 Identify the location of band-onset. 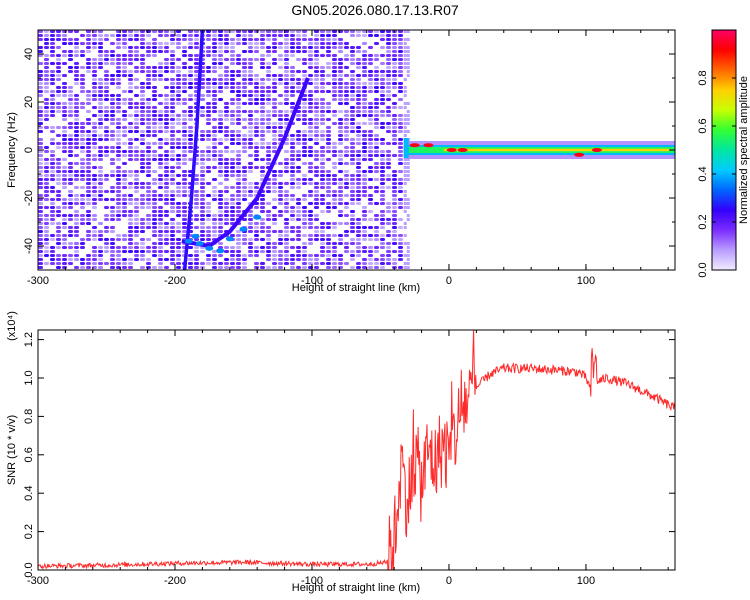
(406, 148).